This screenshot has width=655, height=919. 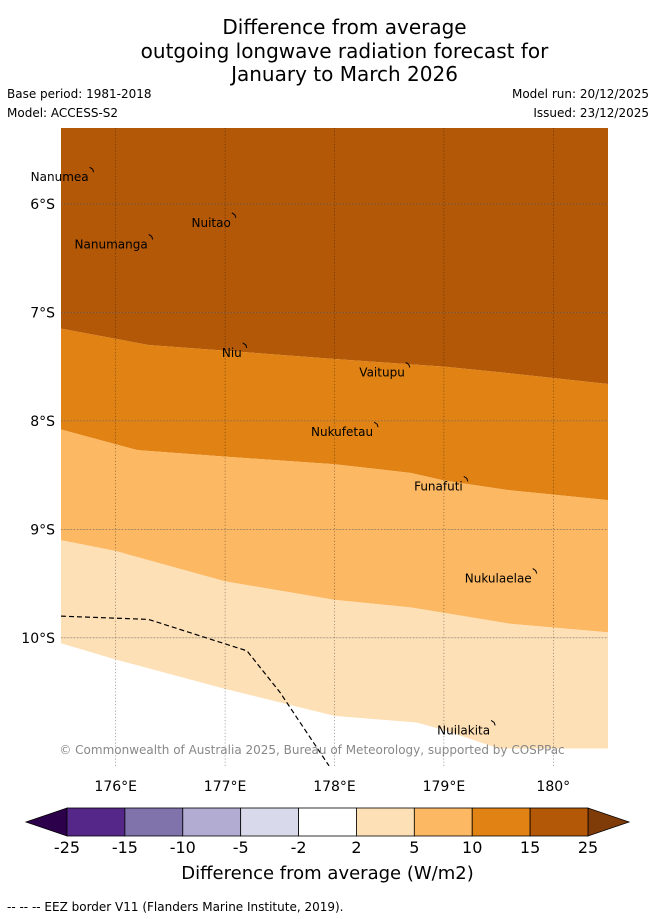 What do you see at coordinates (327, 873) in the screenshot?
I see `colorbar-title: Difference from average (W/m2)` at bounding box center [327, 873].